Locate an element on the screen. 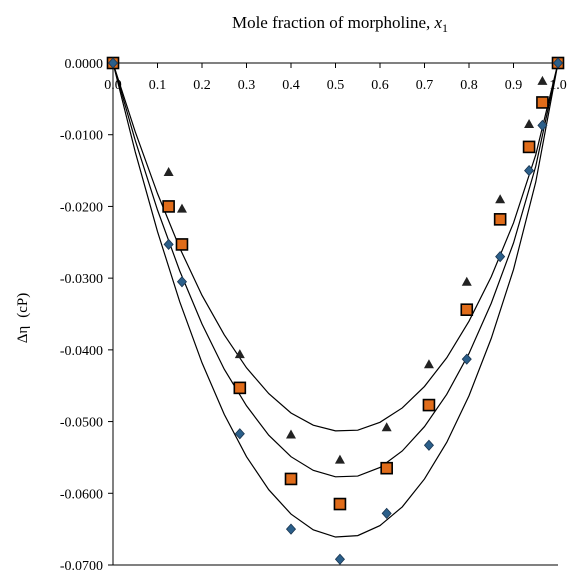 This screenshot has height=574, width=571. y-axis-title: Δη (cP) is located at coordinates (23, 318).